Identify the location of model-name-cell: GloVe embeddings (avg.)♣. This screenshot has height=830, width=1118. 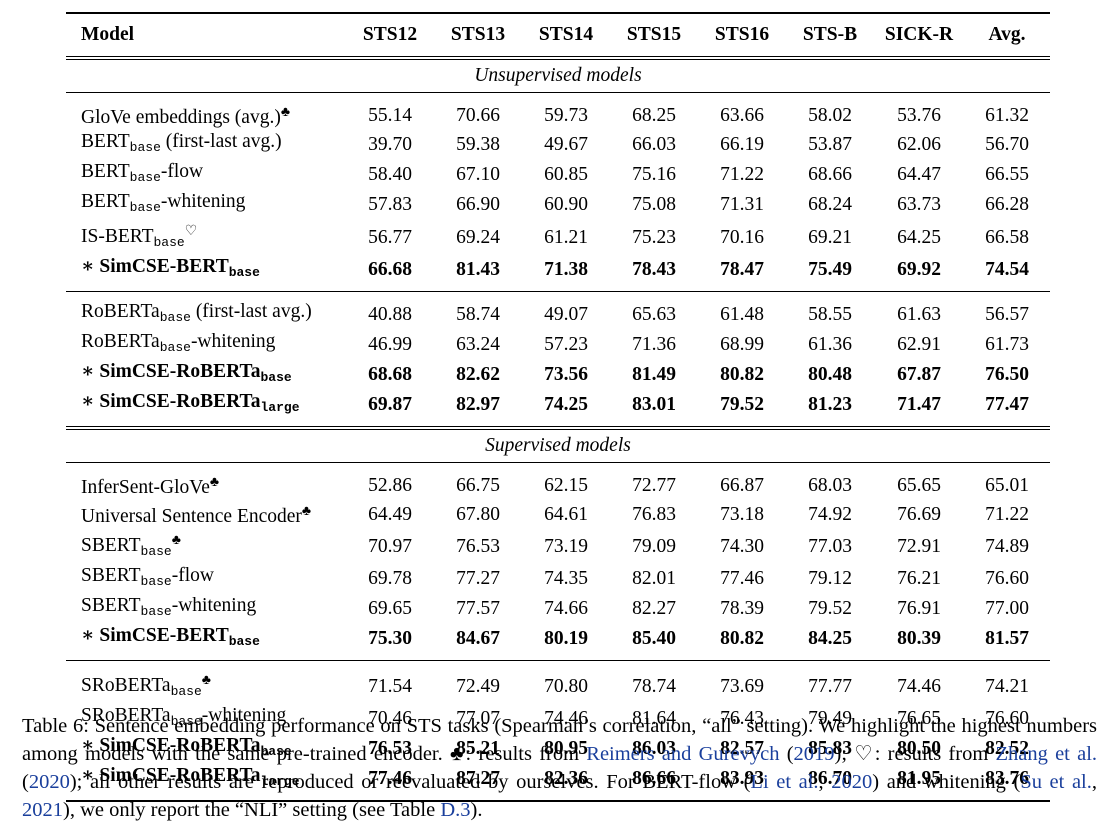
(206, 111).